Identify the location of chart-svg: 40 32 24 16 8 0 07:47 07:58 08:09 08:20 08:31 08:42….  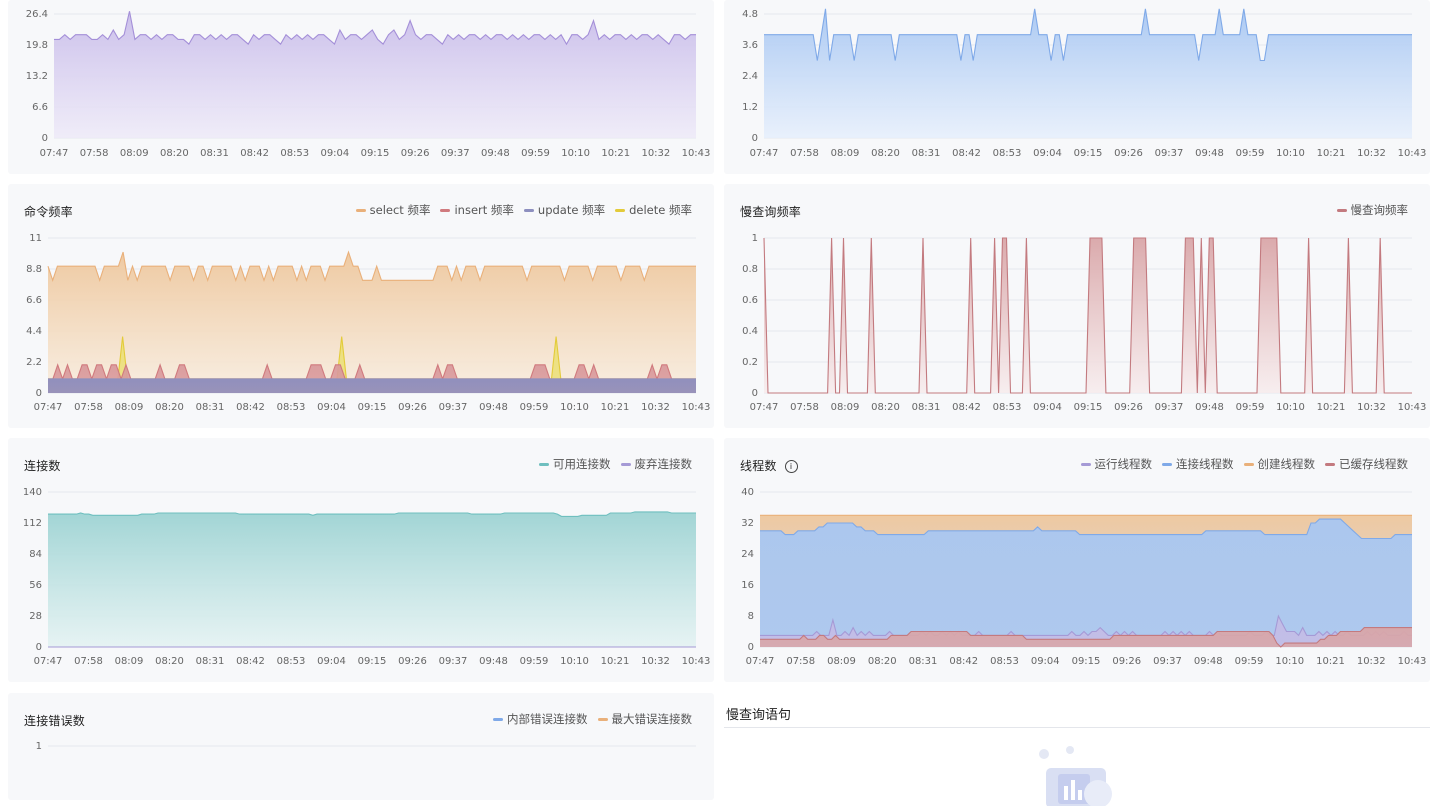
(1084, 577).